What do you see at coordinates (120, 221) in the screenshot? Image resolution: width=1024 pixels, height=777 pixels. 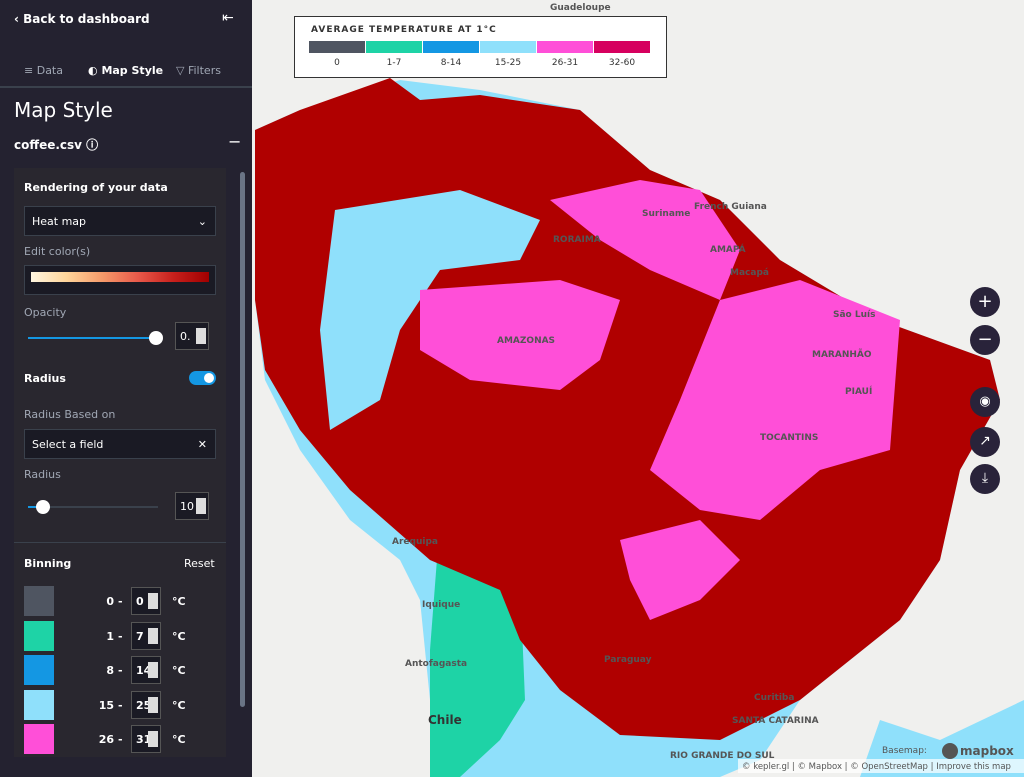 I see `type-select: Heat map ⌄` at bounding box center [120, 221].